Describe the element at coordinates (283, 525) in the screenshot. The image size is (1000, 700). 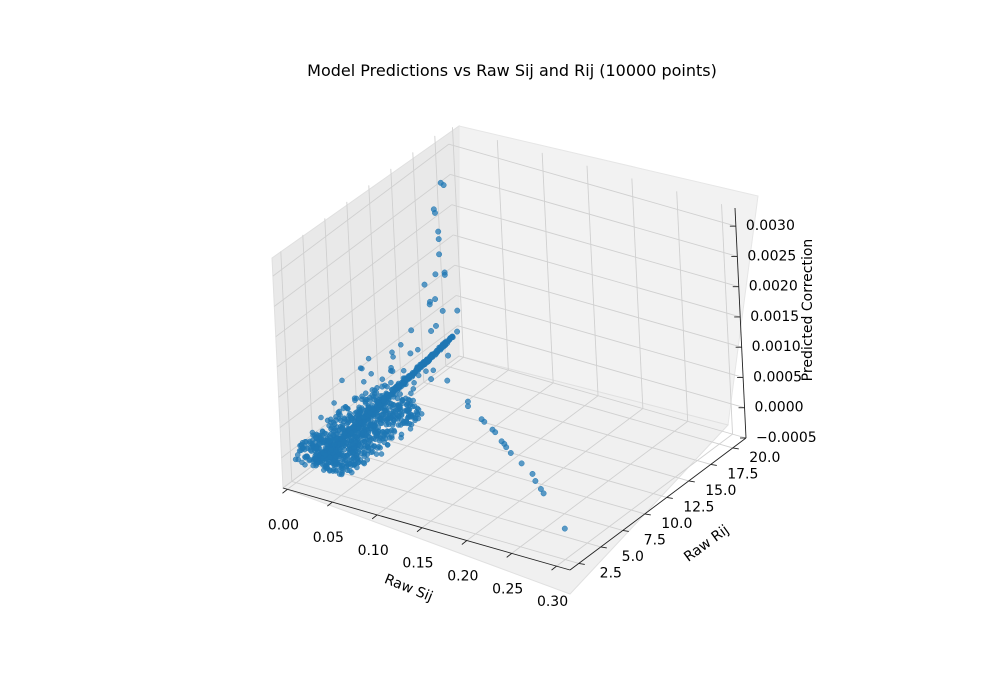
I see `x-tick-label: 0.00` at that location.